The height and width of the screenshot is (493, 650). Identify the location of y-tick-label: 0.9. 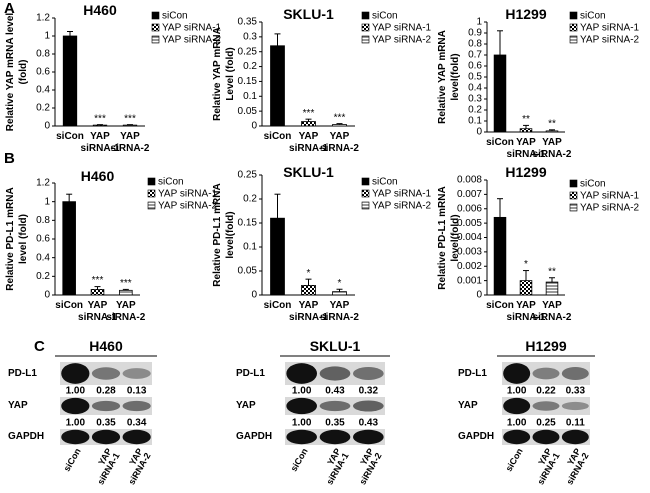
(475, 33).